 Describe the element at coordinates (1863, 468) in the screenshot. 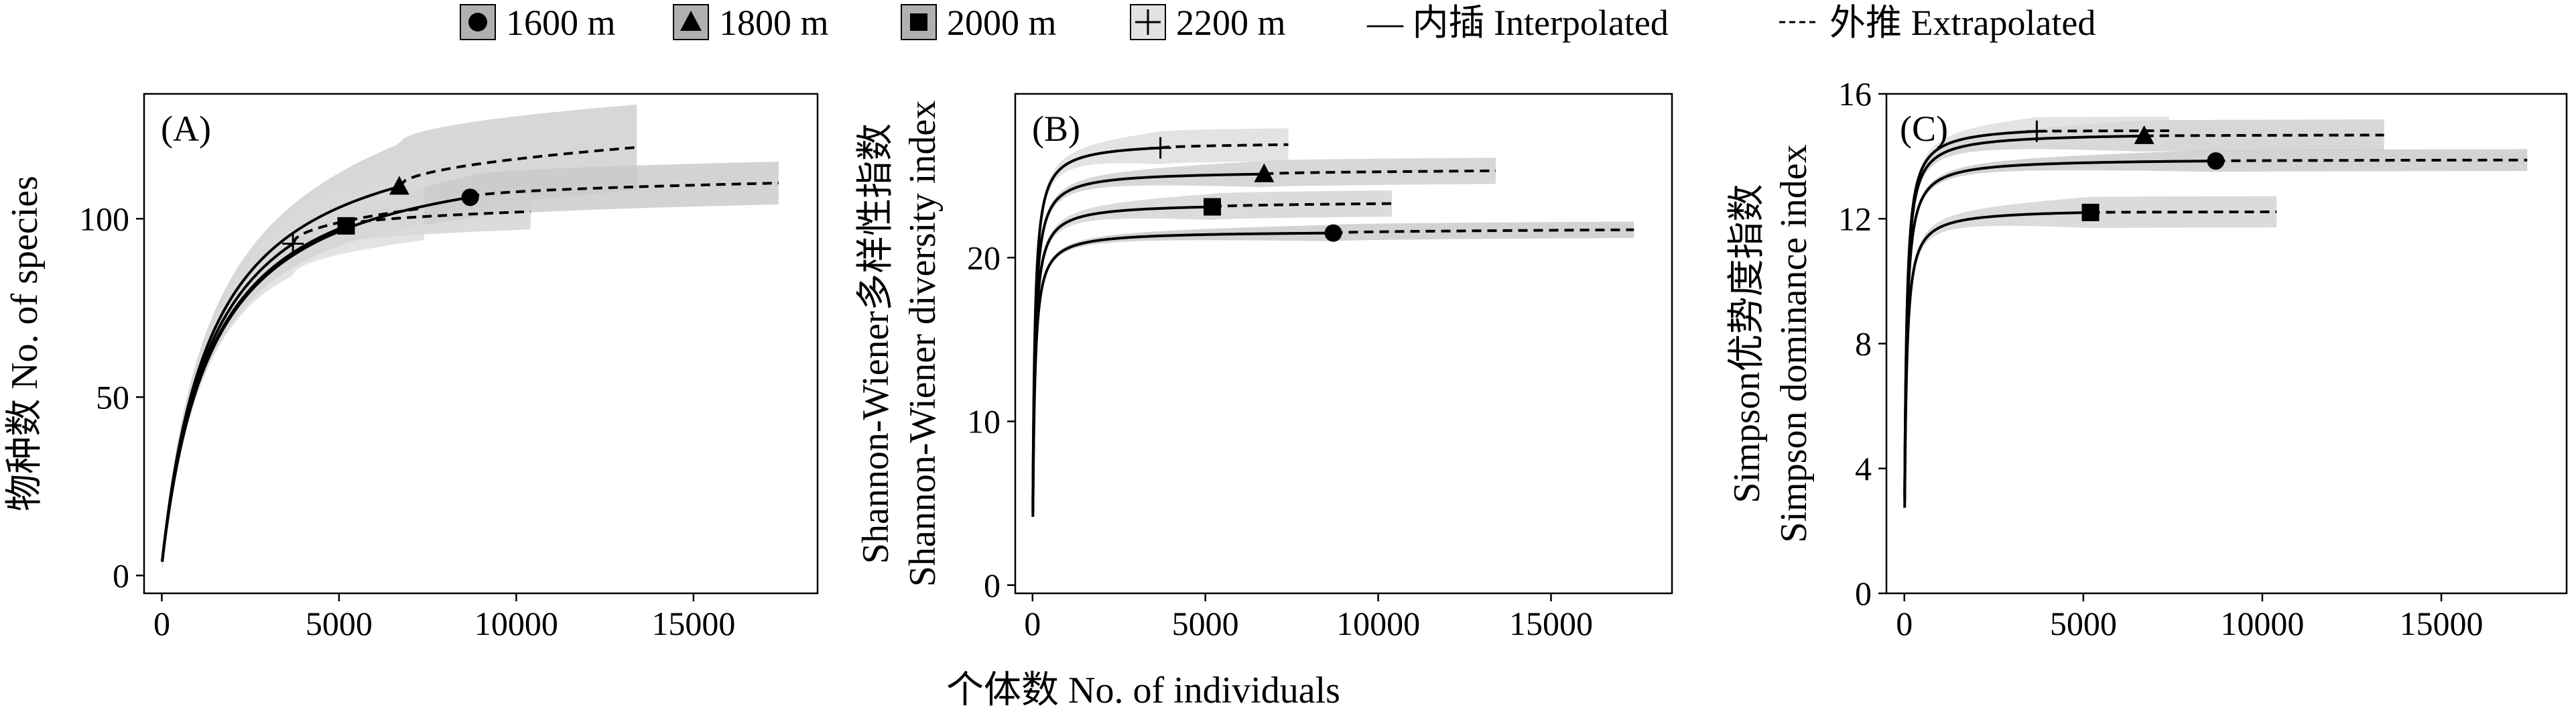

I see `y-tick-label: 4` at that location.